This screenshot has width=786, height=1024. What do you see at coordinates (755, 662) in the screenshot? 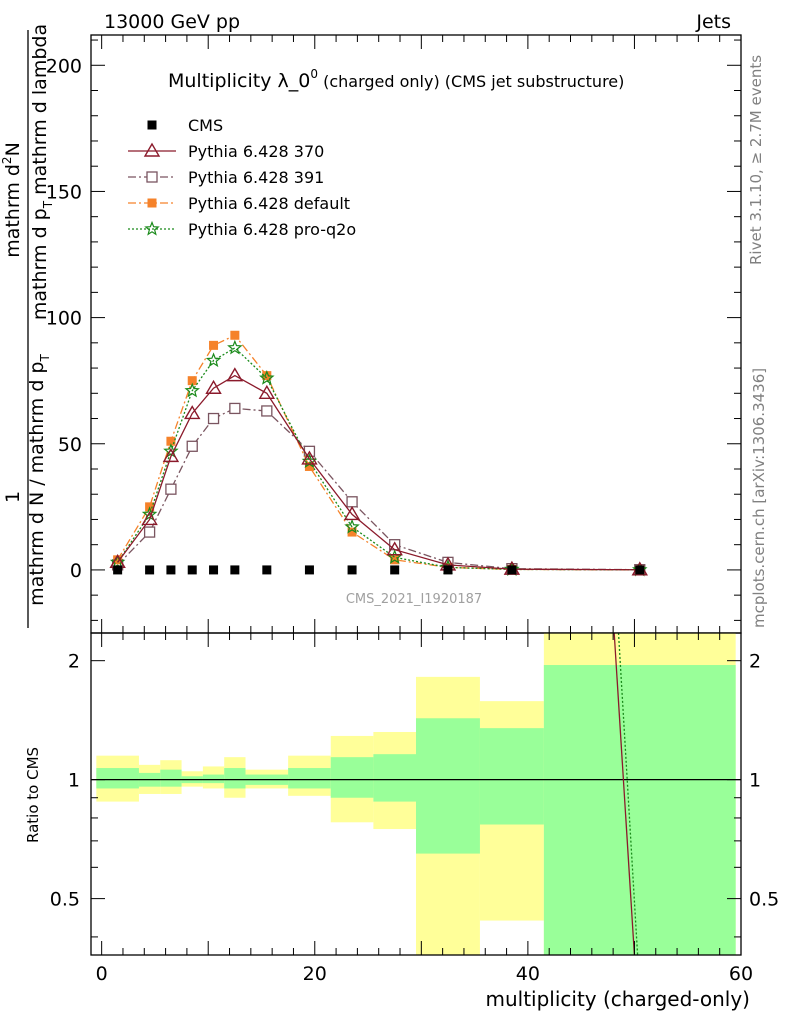
I see `ratio-tick-label-right: 2` at bounding box center [755, 662].